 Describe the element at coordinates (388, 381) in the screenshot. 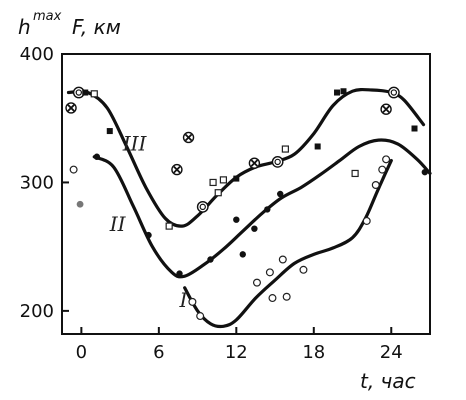

I see `x-axis-label: t, час` at that location.